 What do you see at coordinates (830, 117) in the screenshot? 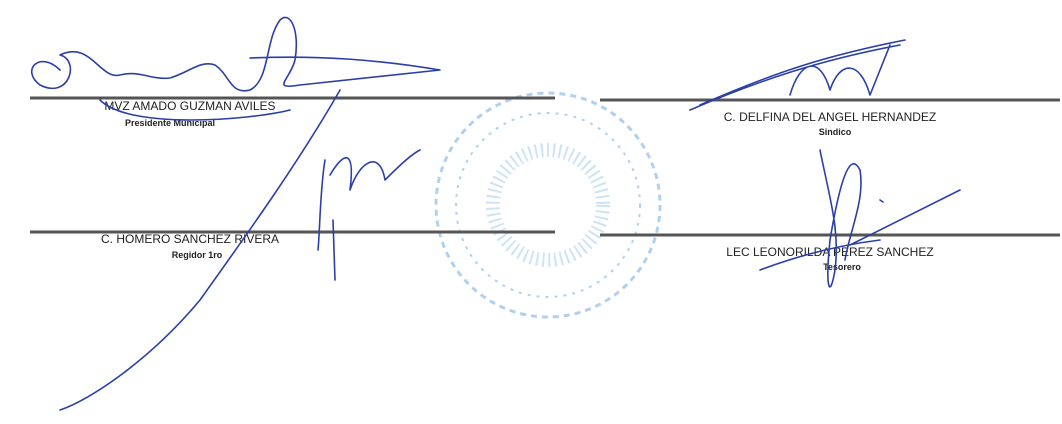
I see `signer-name: C. DELFINA DEL ANGEL HERNANDEZ` at bounding box center [830, 117].